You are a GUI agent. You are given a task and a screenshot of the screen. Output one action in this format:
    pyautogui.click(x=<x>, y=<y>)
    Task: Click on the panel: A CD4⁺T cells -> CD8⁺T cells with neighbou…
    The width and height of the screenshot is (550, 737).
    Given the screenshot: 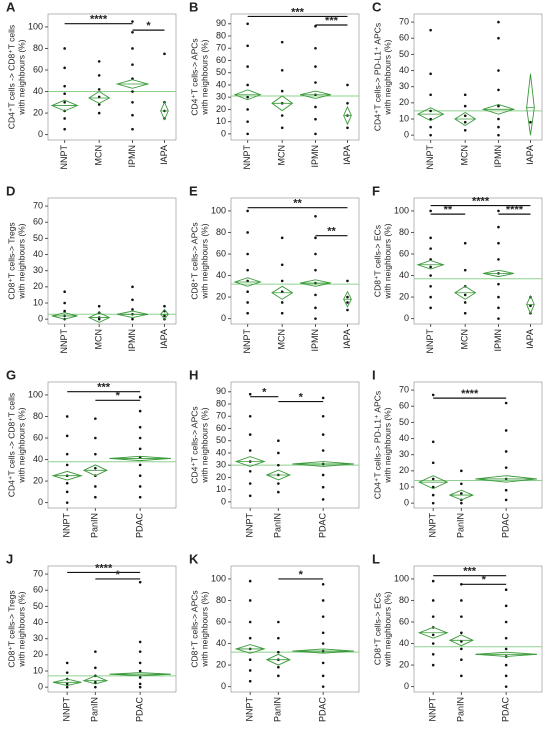 What is the action you would take?
    pyautogui.click(x=91, y=85)
    